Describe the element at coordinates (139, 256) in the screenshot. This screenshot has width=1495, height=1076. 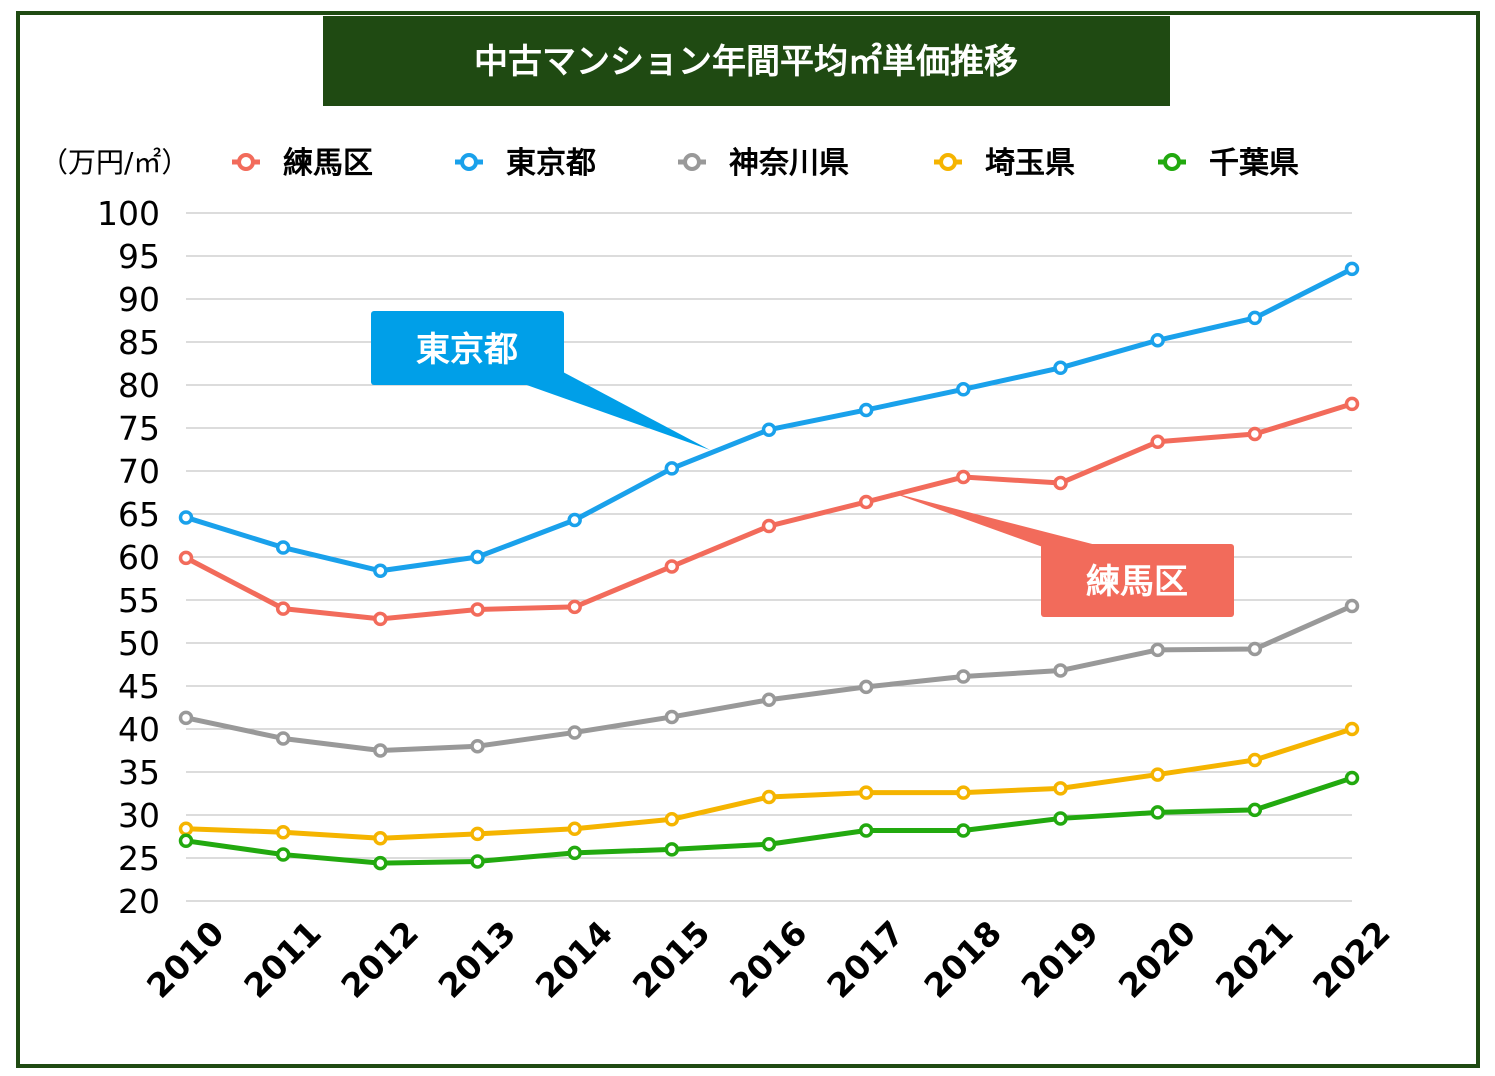
I see `y-tick-label: 95` at that location.